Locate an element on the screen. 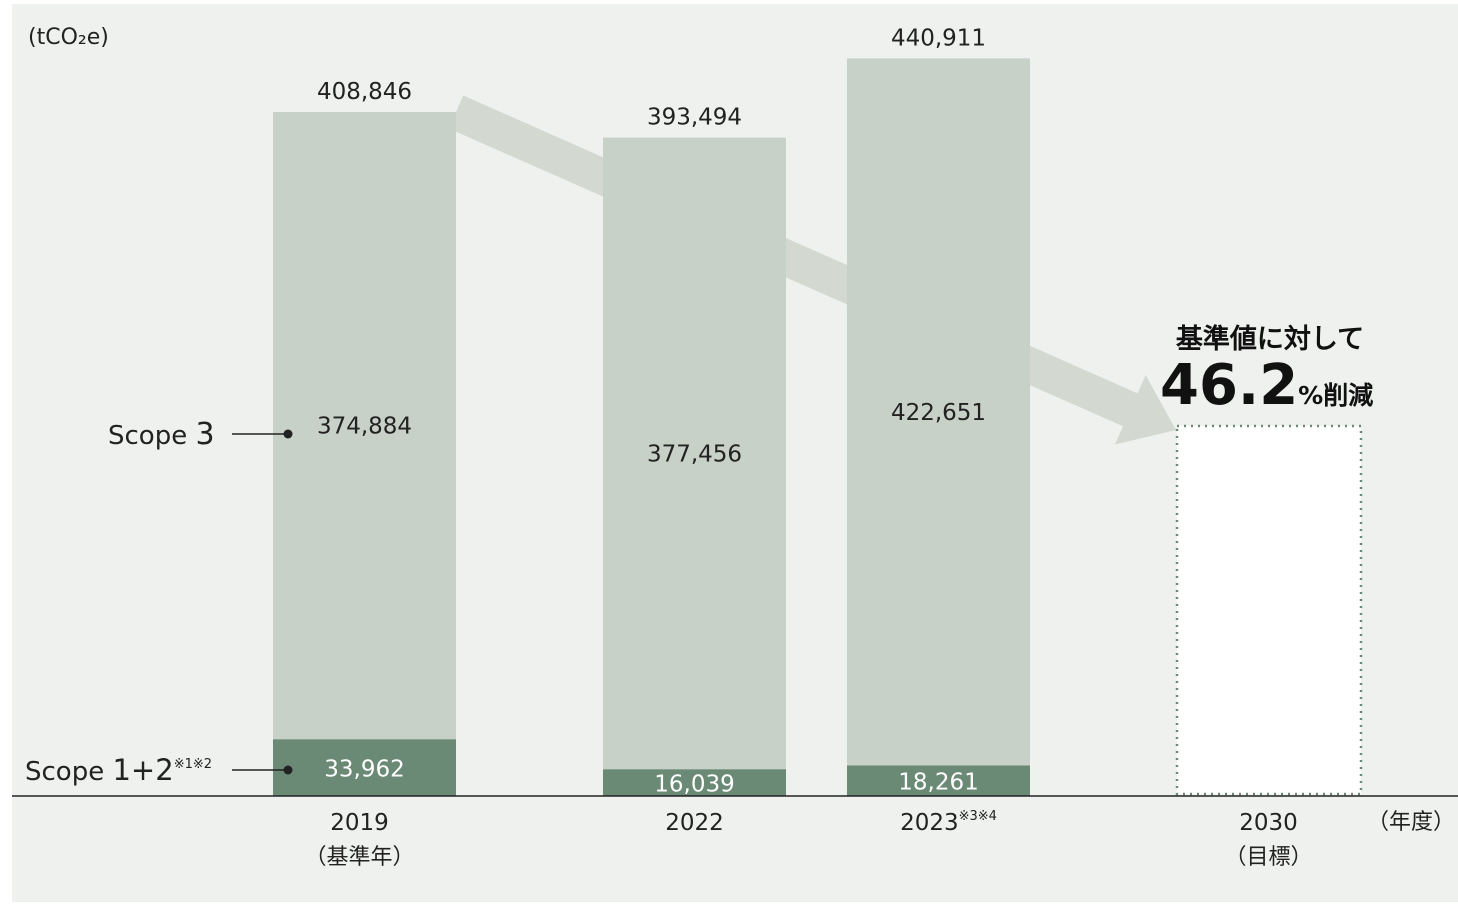 This screenshot has height=905, width=1458. x-unit-label: （年度） is located at coordinates (1411, 822).